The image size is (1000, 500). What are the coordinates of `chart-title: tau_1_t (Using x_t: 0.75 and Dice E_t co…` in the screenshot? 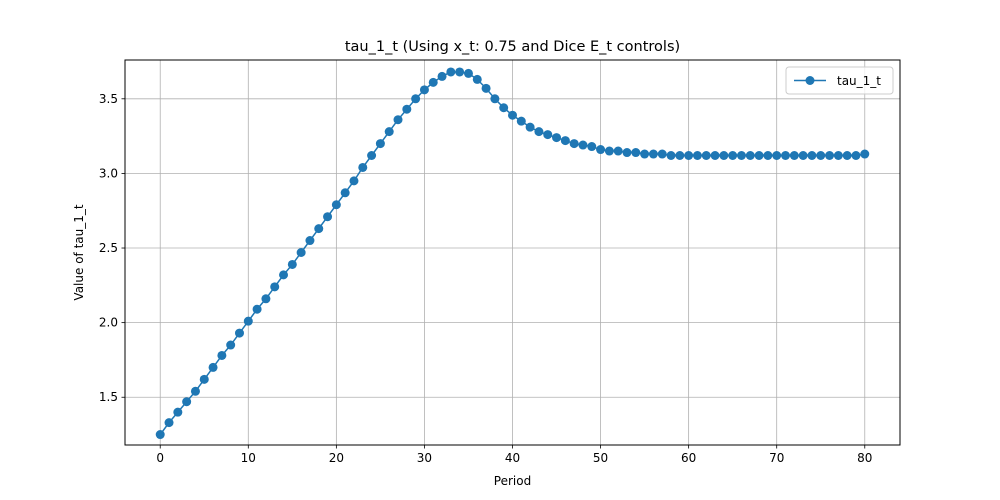 It's located at (512, 47).